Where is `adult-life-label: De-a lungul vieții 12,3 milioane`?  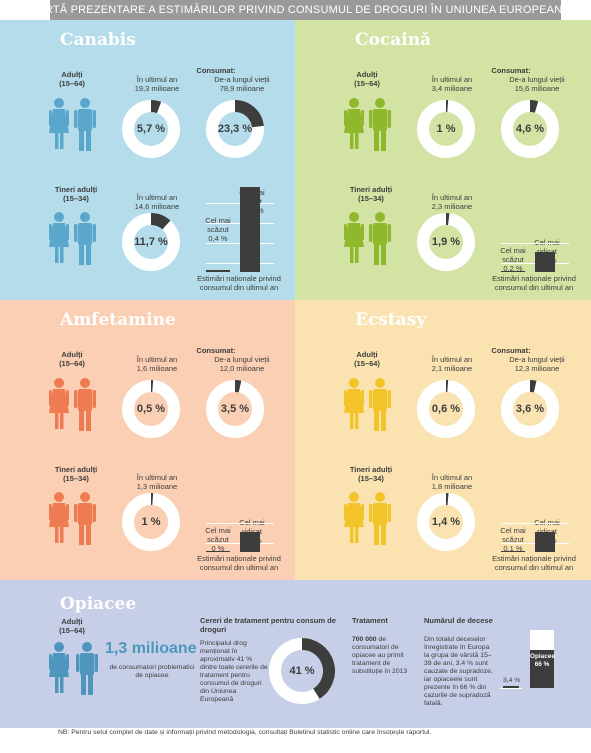
adult-life-label: De-a lungul vieții 12,3 milioane is located at coordinates (537, 364).